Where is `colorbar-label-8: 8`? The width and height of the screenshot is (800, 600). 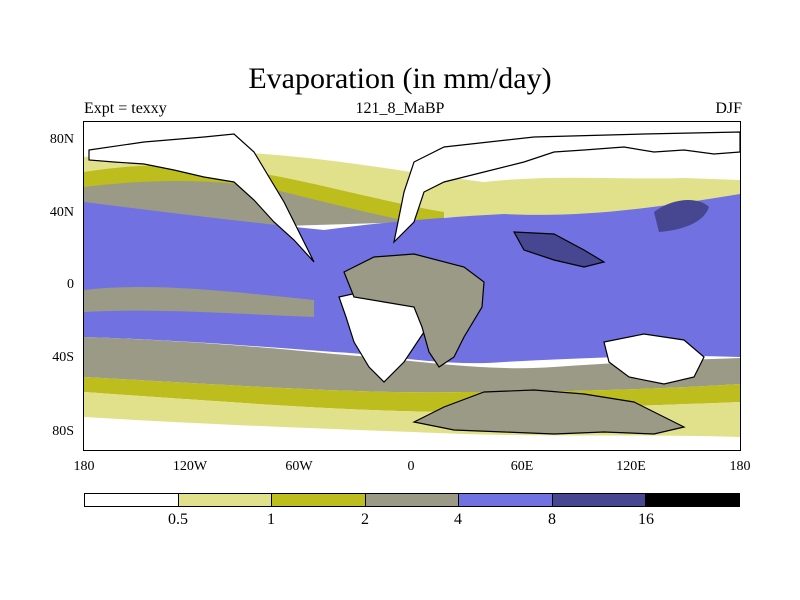
colorbar-label-8: 8 is located at coordinates (552, 519).